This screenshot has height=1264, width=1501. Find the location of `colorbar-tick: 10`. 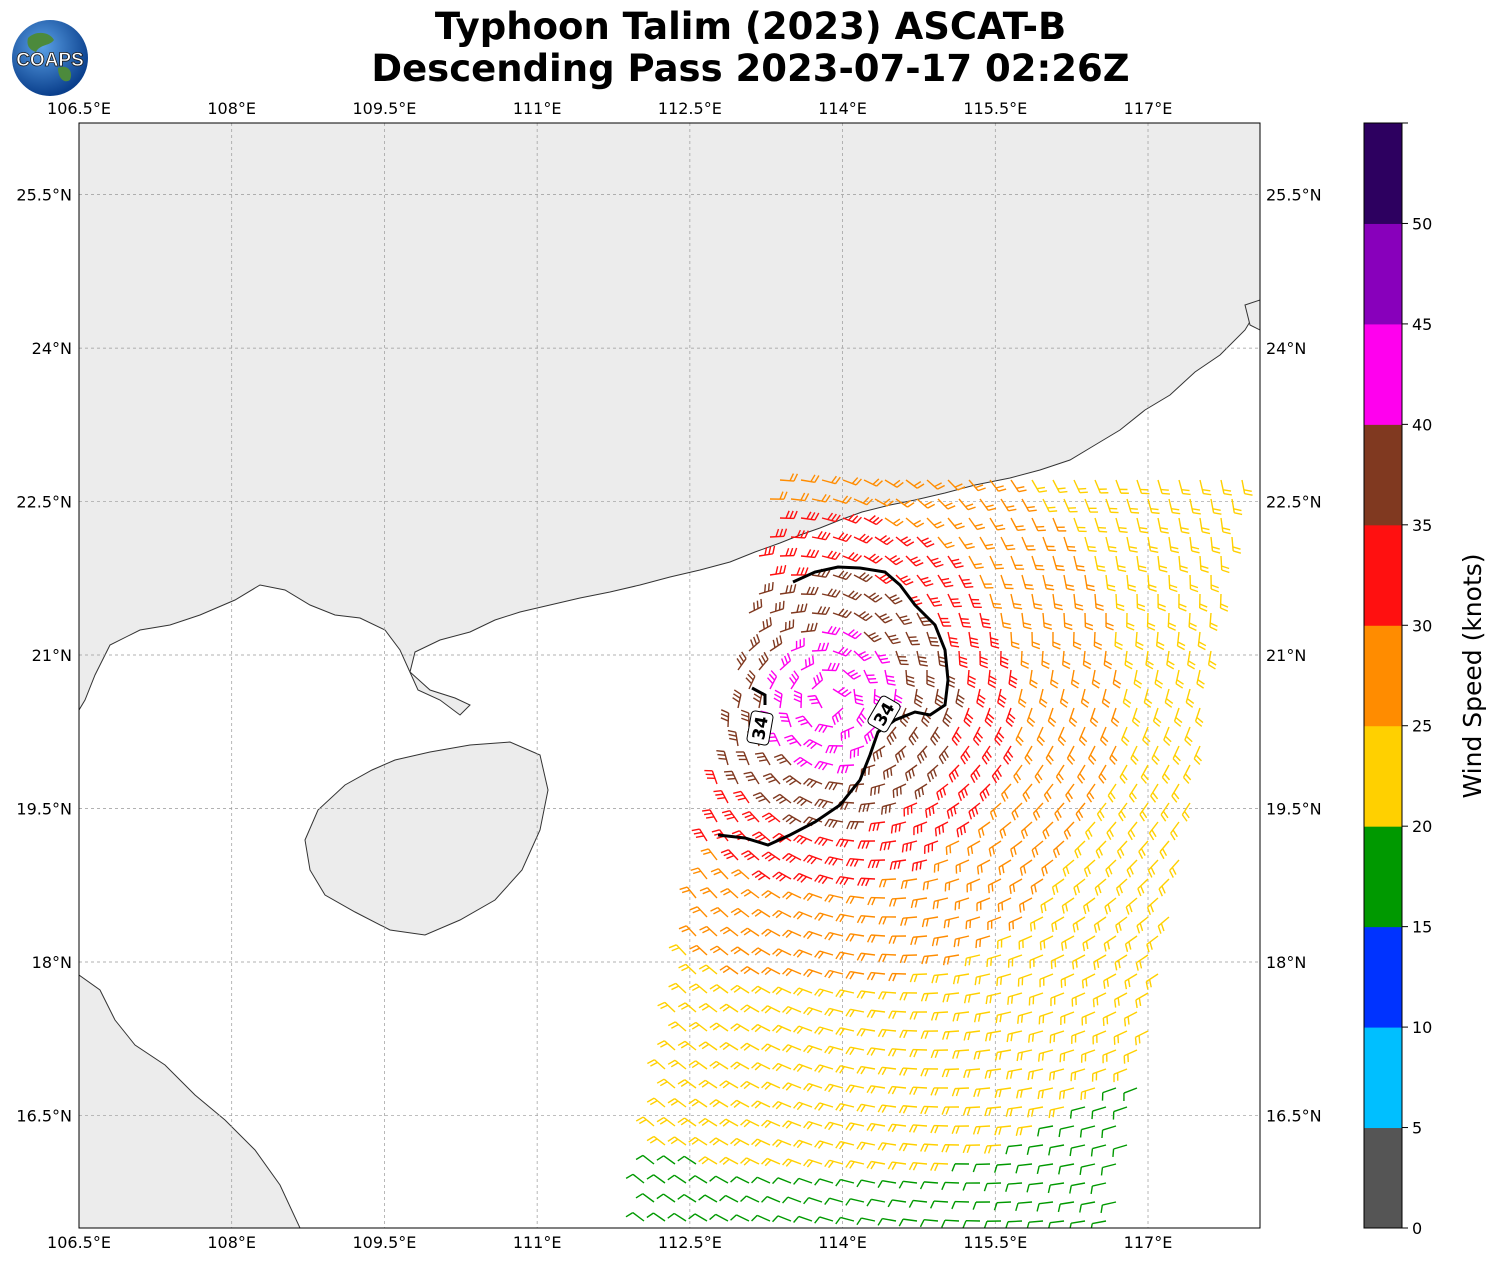

colorbar-tick: 10 is located at coordinates (1422, 1027).